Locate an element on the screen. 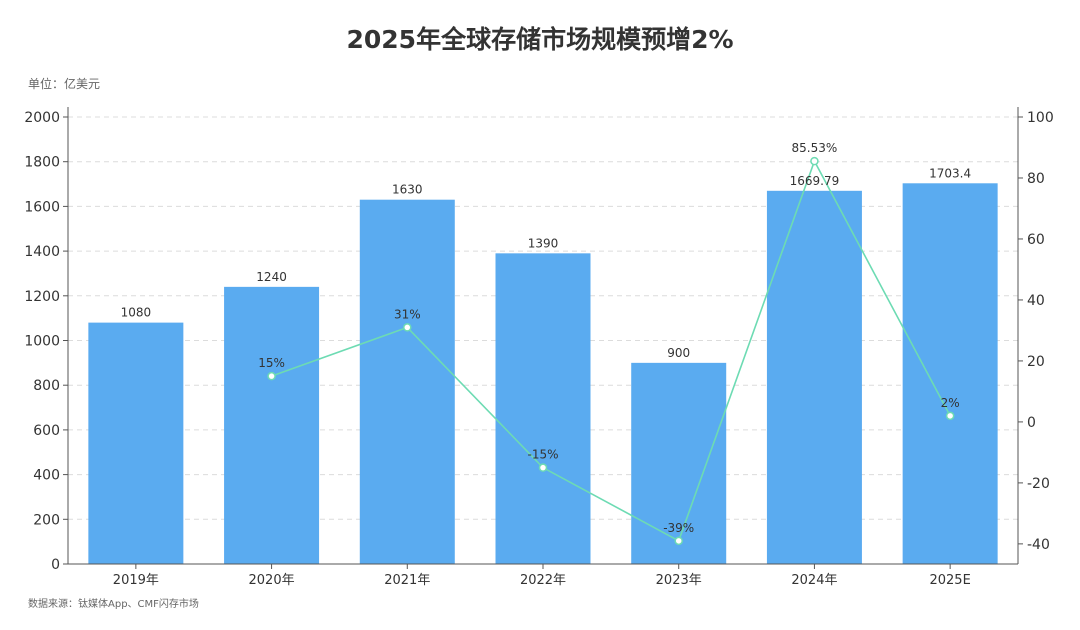 The width and height of the screenshot is (1080, 630). left-tick-label: 1400 is located at coordinates (42, 252).